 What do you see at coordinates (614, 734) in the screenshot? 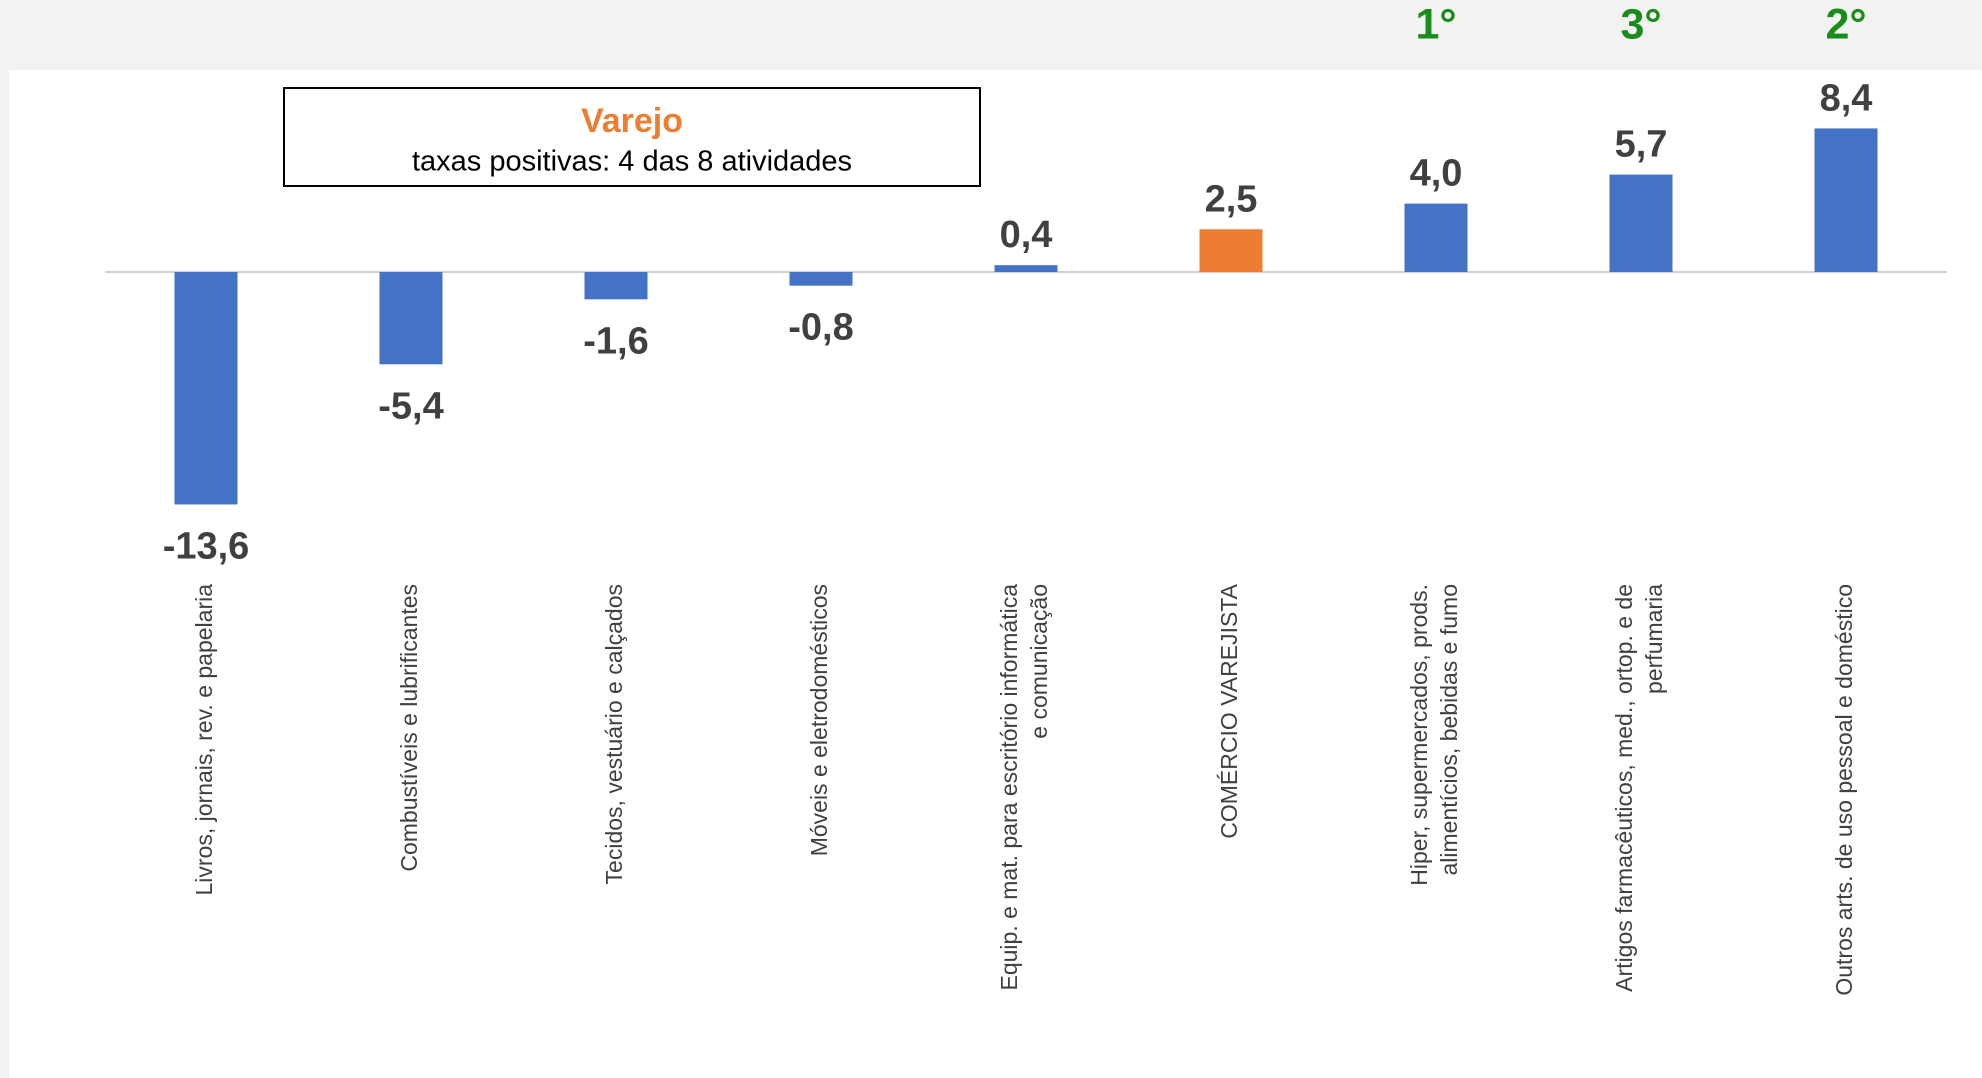
I see `category-label: Tecidos, vestuário e calçados` at bounding box center [614, 734].